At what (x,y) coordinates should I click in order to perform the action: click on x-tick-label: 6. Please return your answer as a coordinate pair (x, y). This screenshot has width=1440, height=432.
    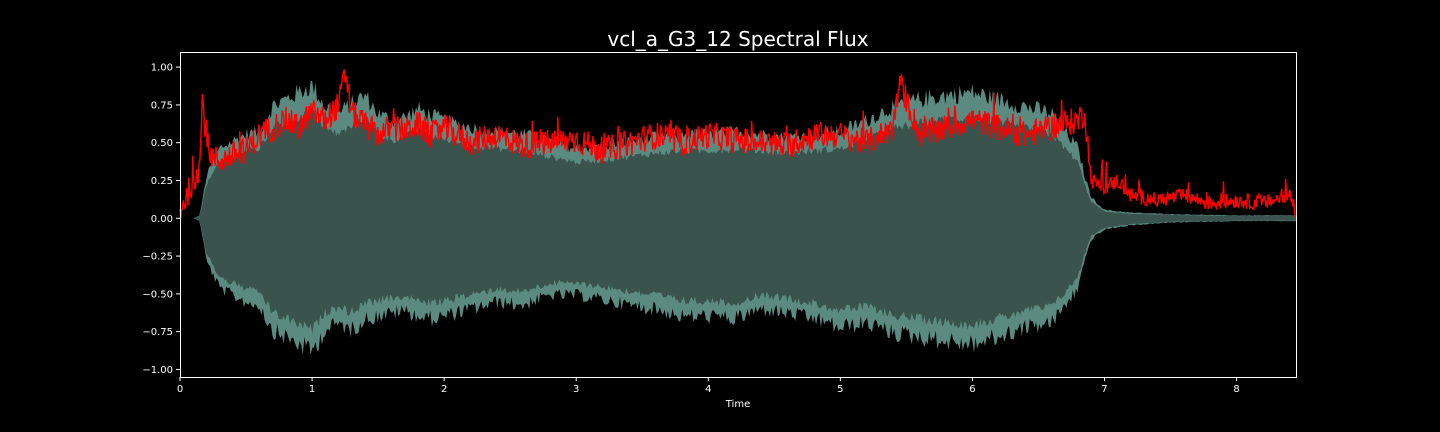
    Looking at the image, I should click on (972, 389).